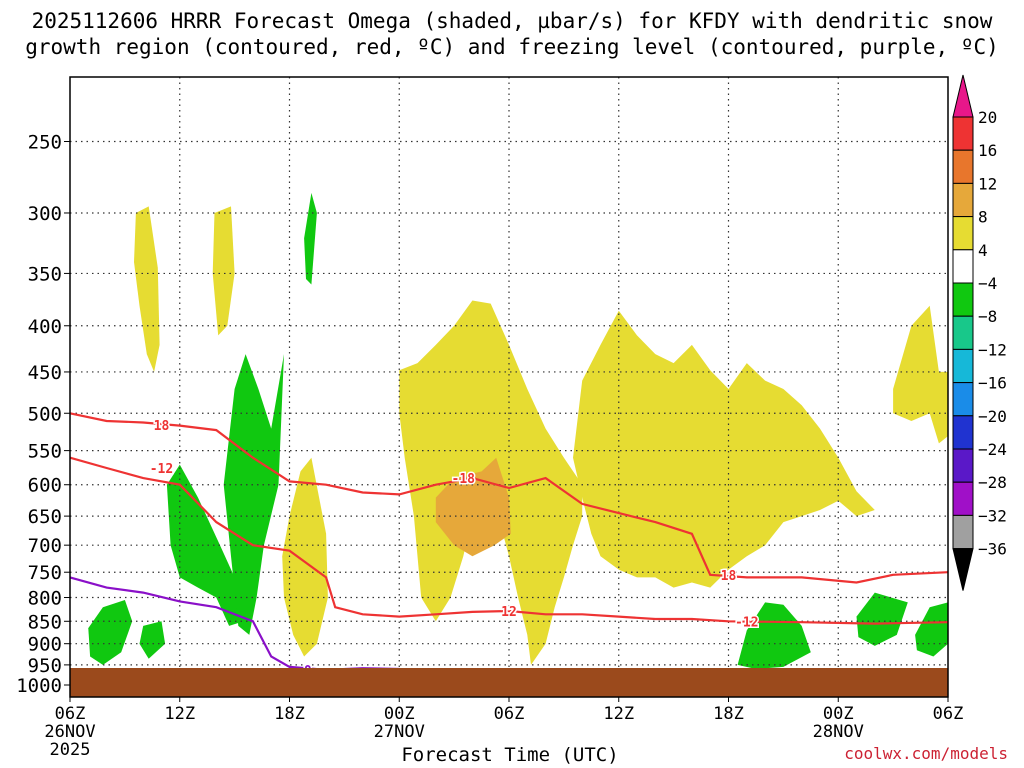 Image resolution: width=1024 pixels, height=768 pixels. What do you see at coordinates (510, 755) in the screenshot?
I see `x-axis-title: Forecast Time (UTC)` at bounding box center [510, 755].